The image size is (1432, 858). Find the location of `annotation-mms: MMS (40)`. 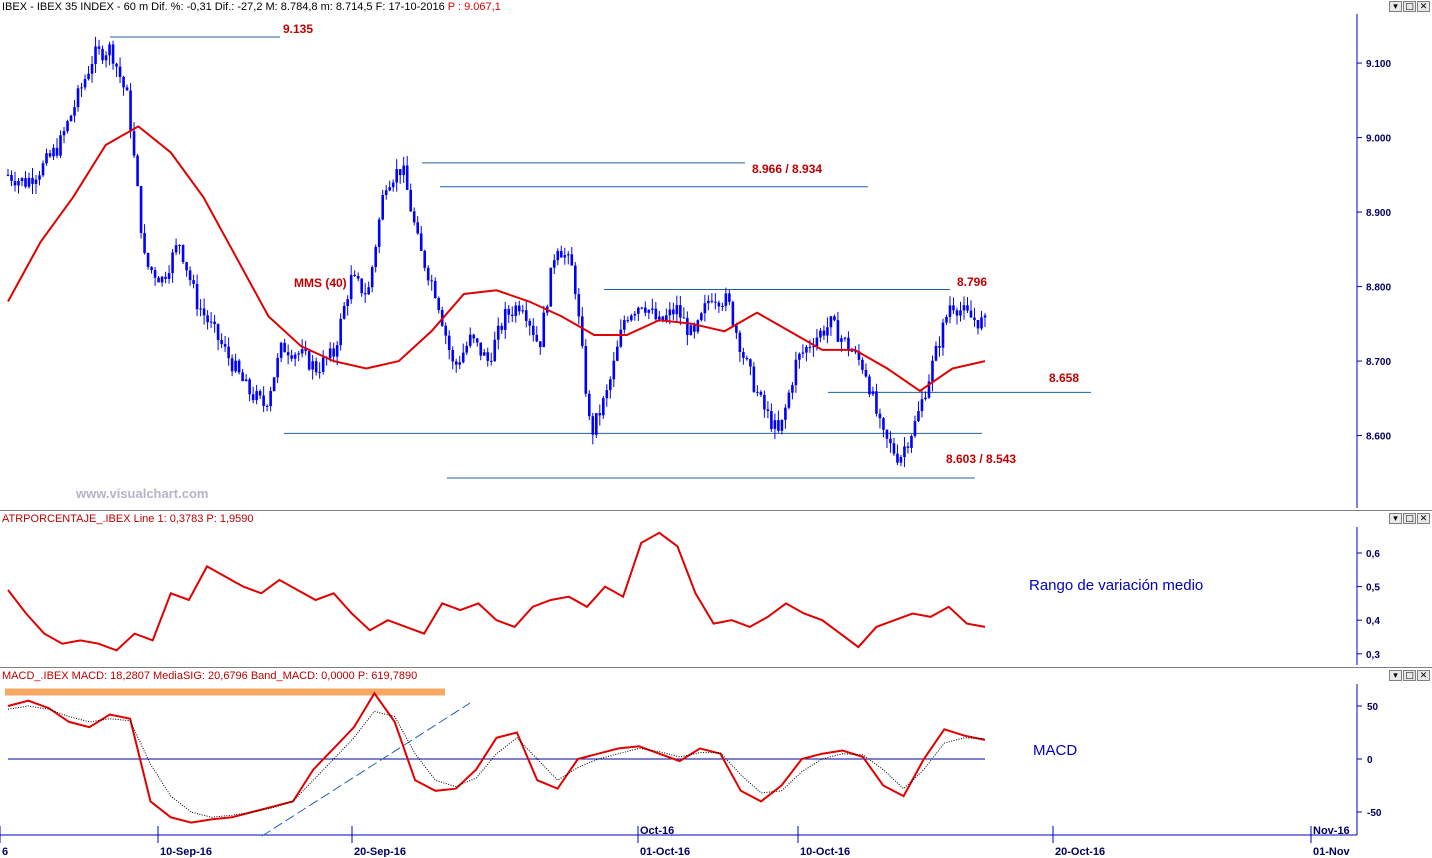

annotation-mms: MMS (40) is located at coordinates (320, 283).